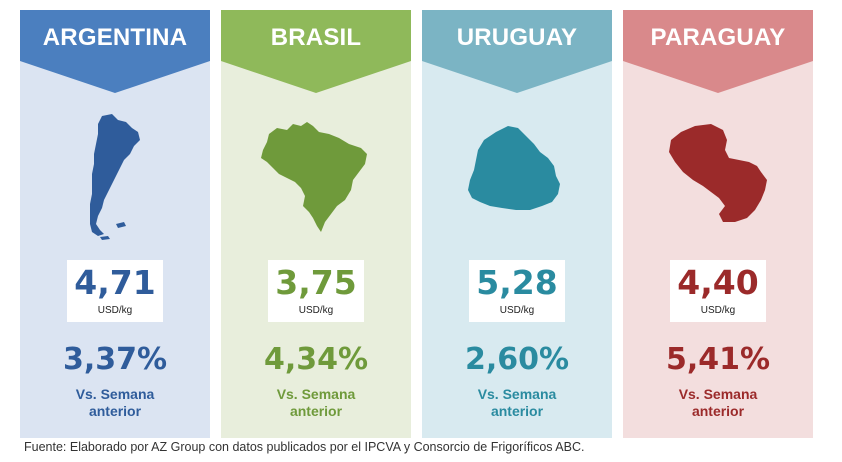 Image resolution: width=842 pixels, height=462 pixels. What do you see at coordinates (314, 177) in the screenshot?
I see `brasil-map-icon` at bounding box center [314, 177].